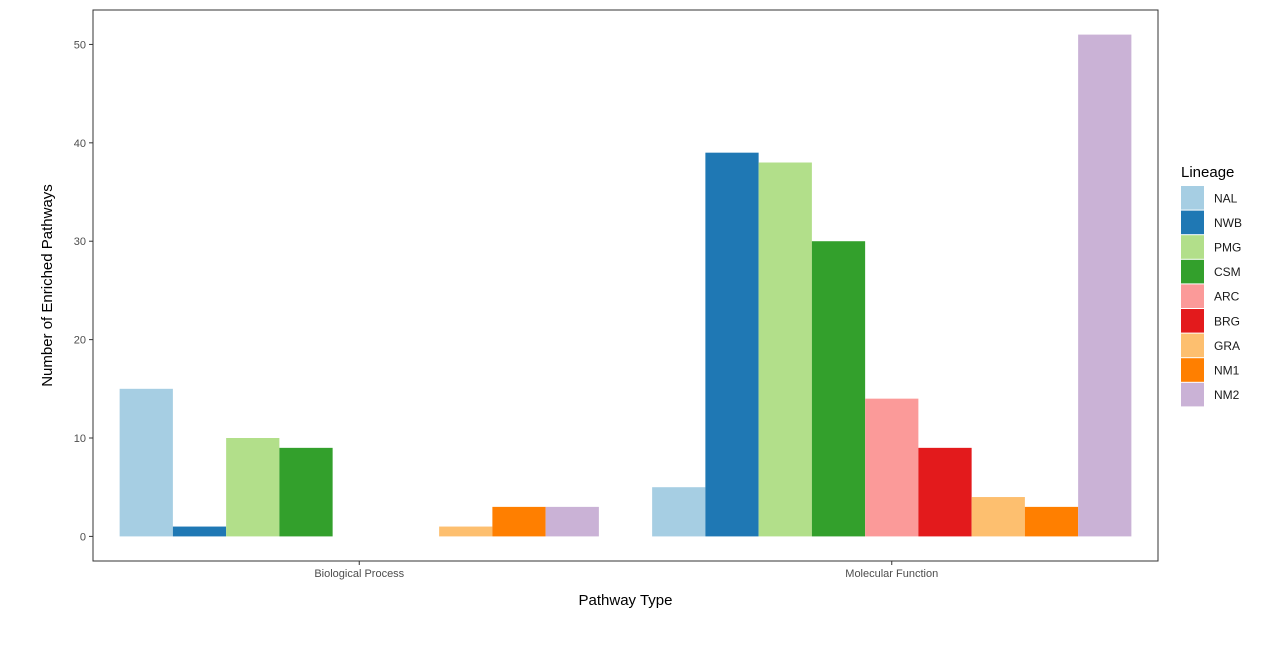  I want to click on legend-key-pmg, so click(1192, 247).